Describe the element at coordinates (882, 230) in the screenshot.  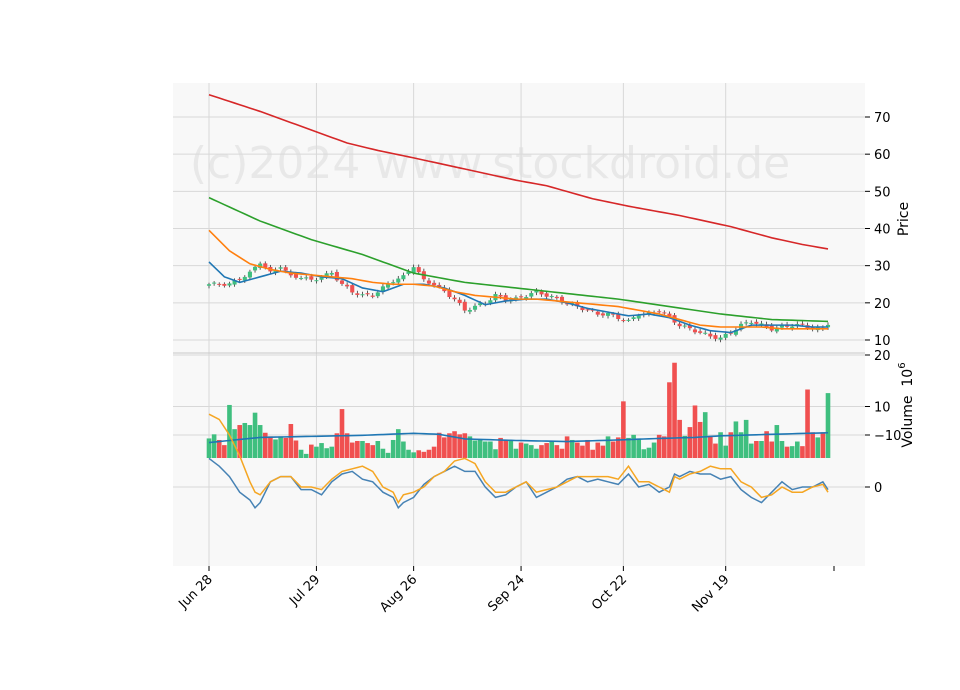
I see `price-tick-label: 40` at that location.